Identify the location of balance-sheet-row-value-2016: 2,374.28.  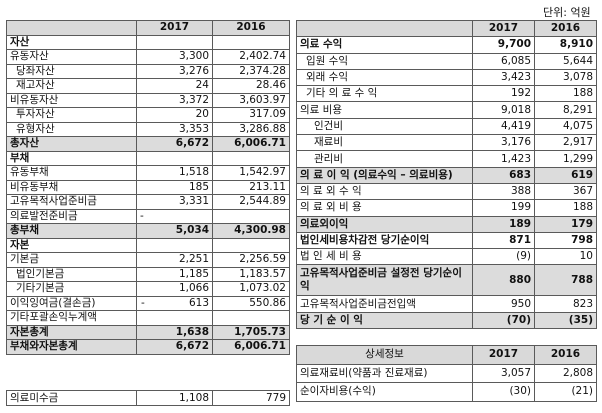
(251, 71).